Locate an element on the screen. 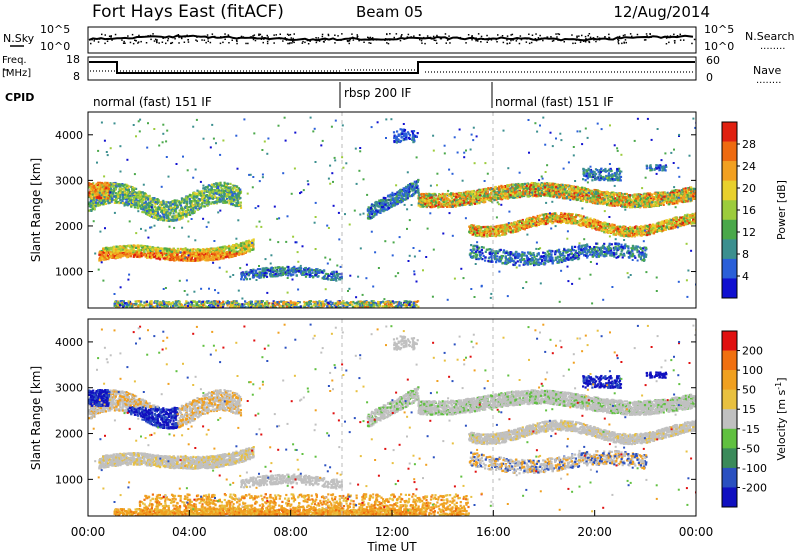  freq-label: Freq. is located at coordinates (14, 60).